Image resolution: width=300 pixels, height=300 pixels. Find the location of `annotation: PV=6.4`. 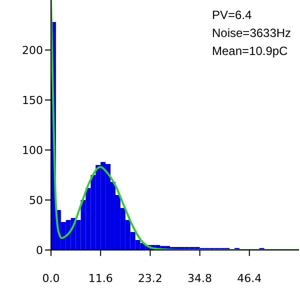

annotation: PV=6.4 is located at coordinates (232, 15).